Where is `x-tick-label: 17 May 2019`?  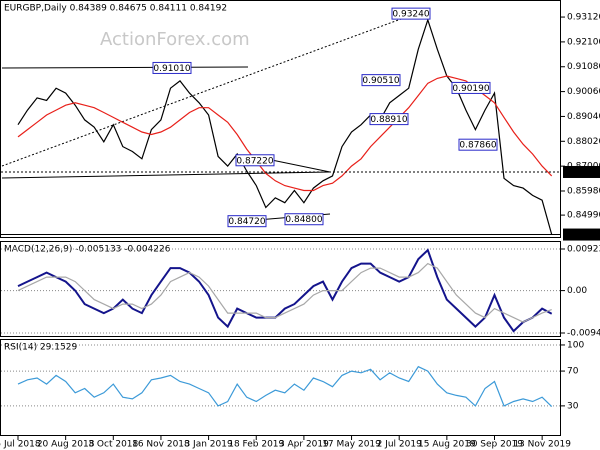
x-tick-label: 17 May 2019 is located at coordinates (351, 445).